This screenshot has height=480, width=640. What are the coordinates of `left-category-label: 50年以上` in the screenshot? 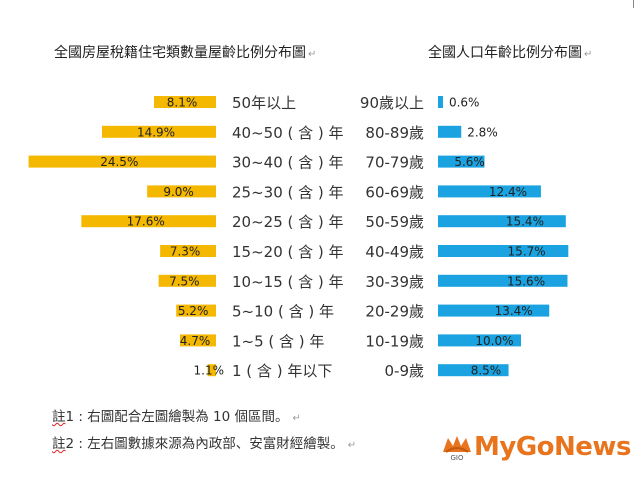 It's located at (264, 103).